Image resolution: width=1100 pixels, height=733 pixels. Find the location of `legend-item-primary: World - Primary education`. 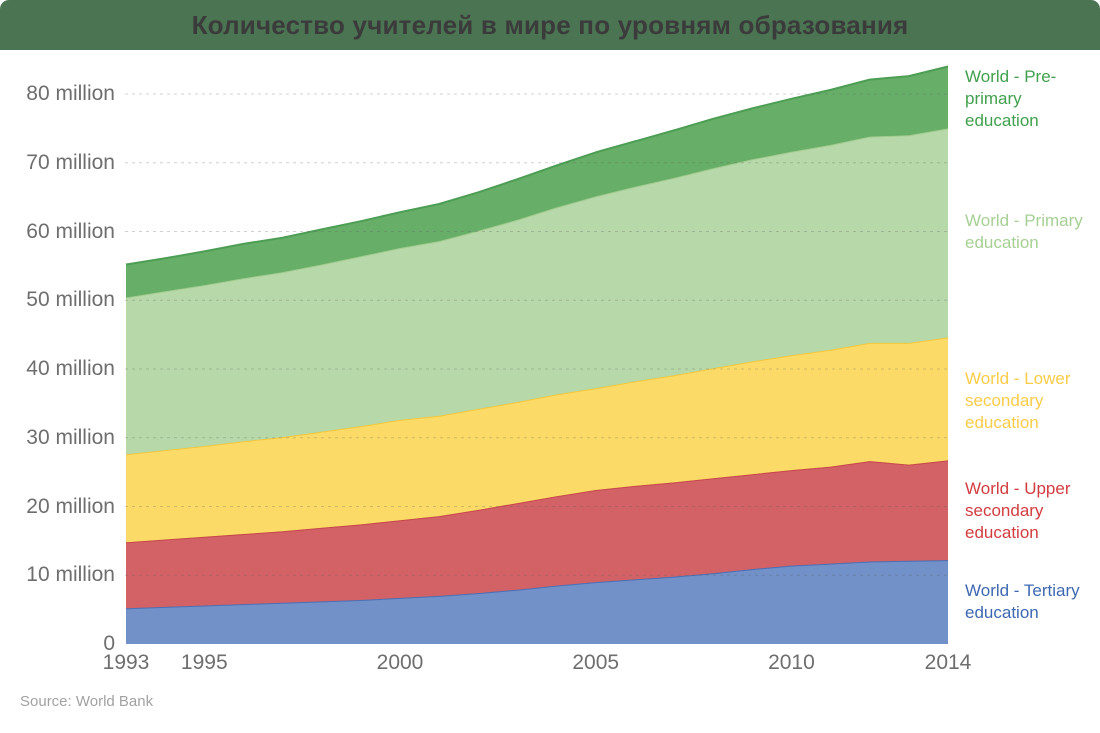

legend-item-primary: World - Primary education is located at coordinates (1024, 231).